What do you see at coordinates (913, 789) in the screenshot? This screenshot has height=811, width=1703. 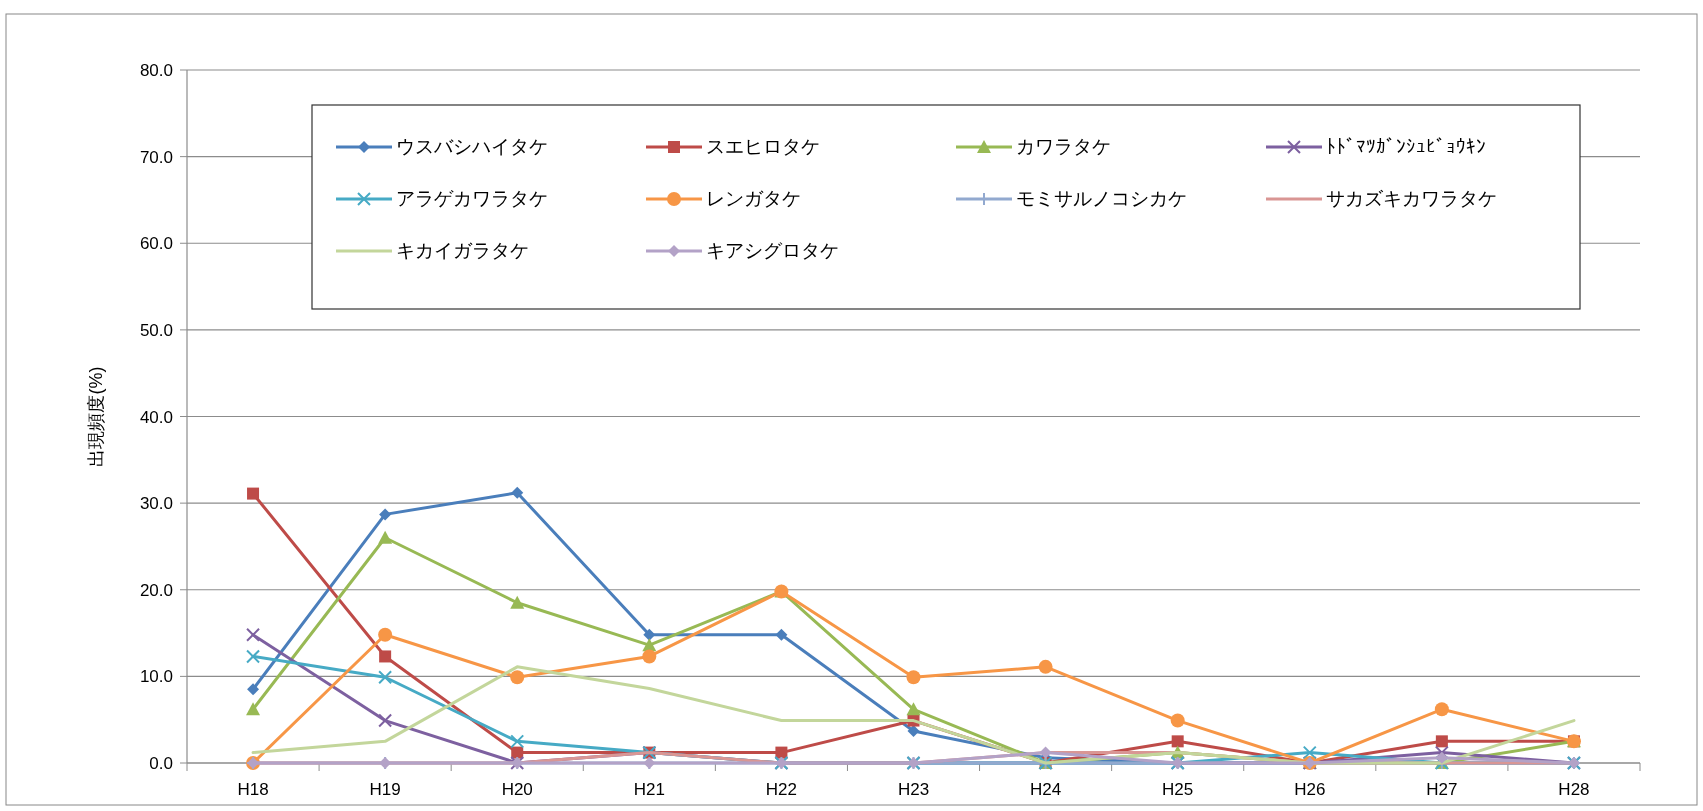 I see `x-tick-label: H23` at bounding box center [913, 789].